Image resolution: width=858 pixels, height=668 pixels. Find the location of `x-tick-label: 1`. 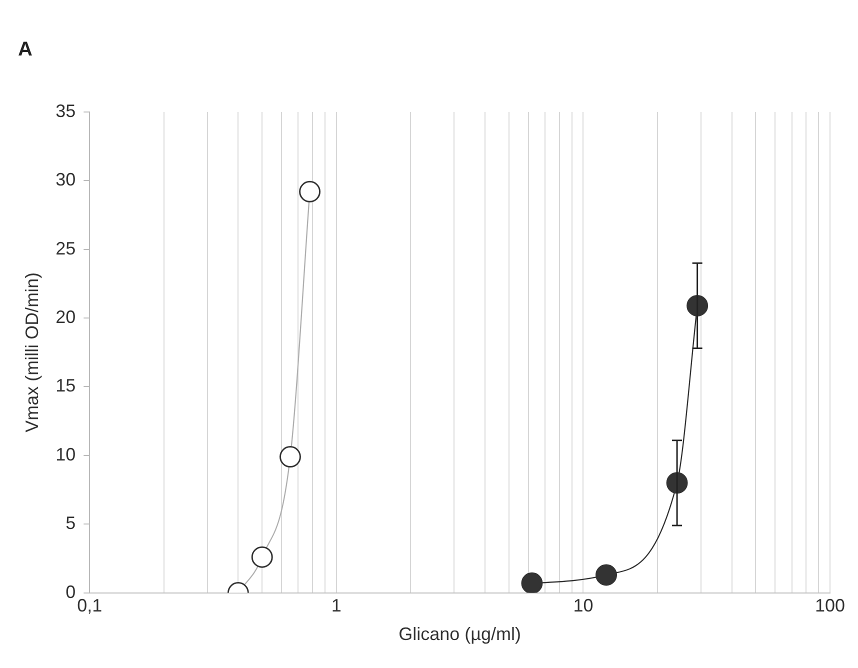

x-tick-label: 1 is located at coordinates (336, 606).